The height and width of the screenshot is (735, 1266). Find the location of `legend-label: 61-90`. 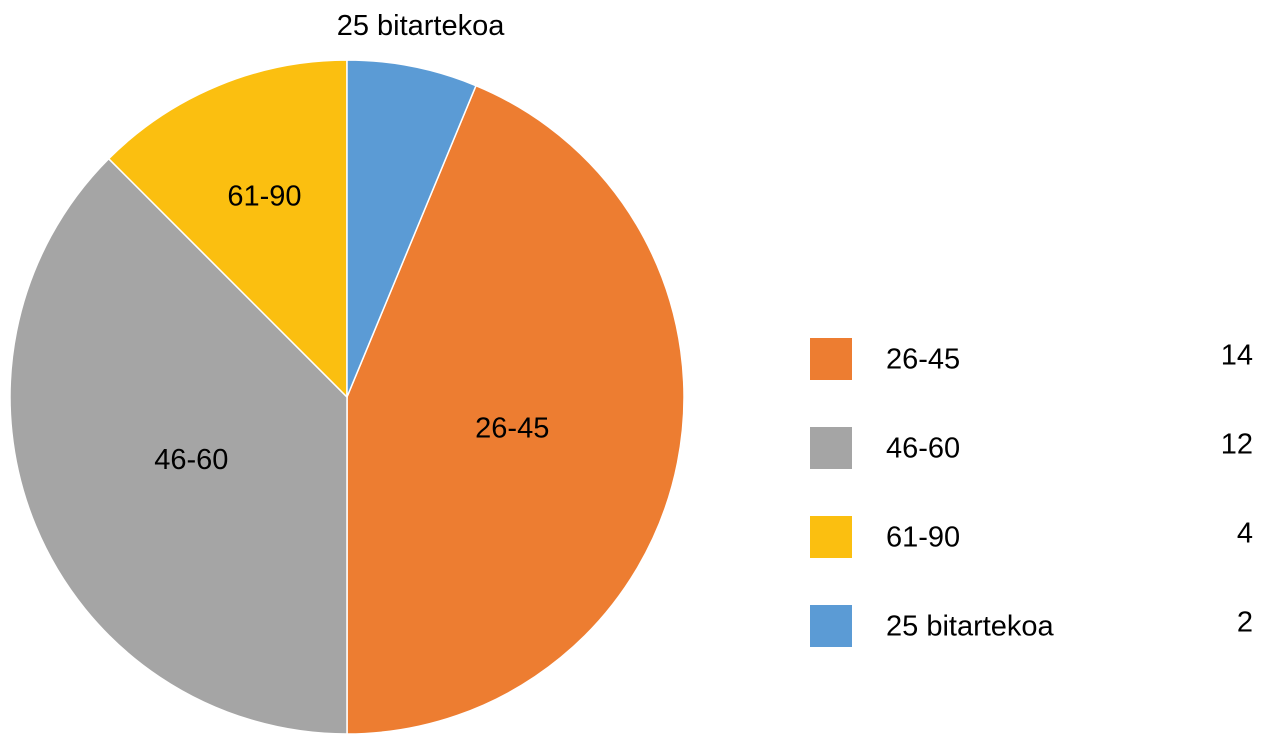

legend-label: 61-90 is located at coordinates (923, 538).